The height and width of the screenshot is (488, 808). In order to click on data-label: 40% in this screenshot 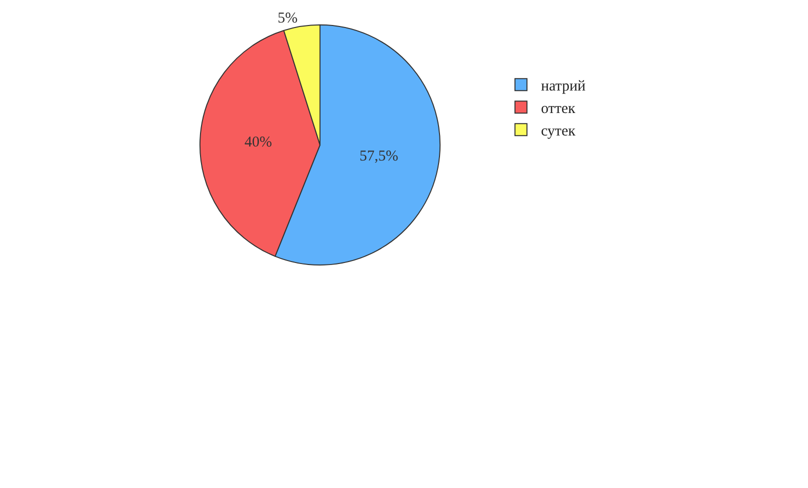, I will do `click(258, 142)`.